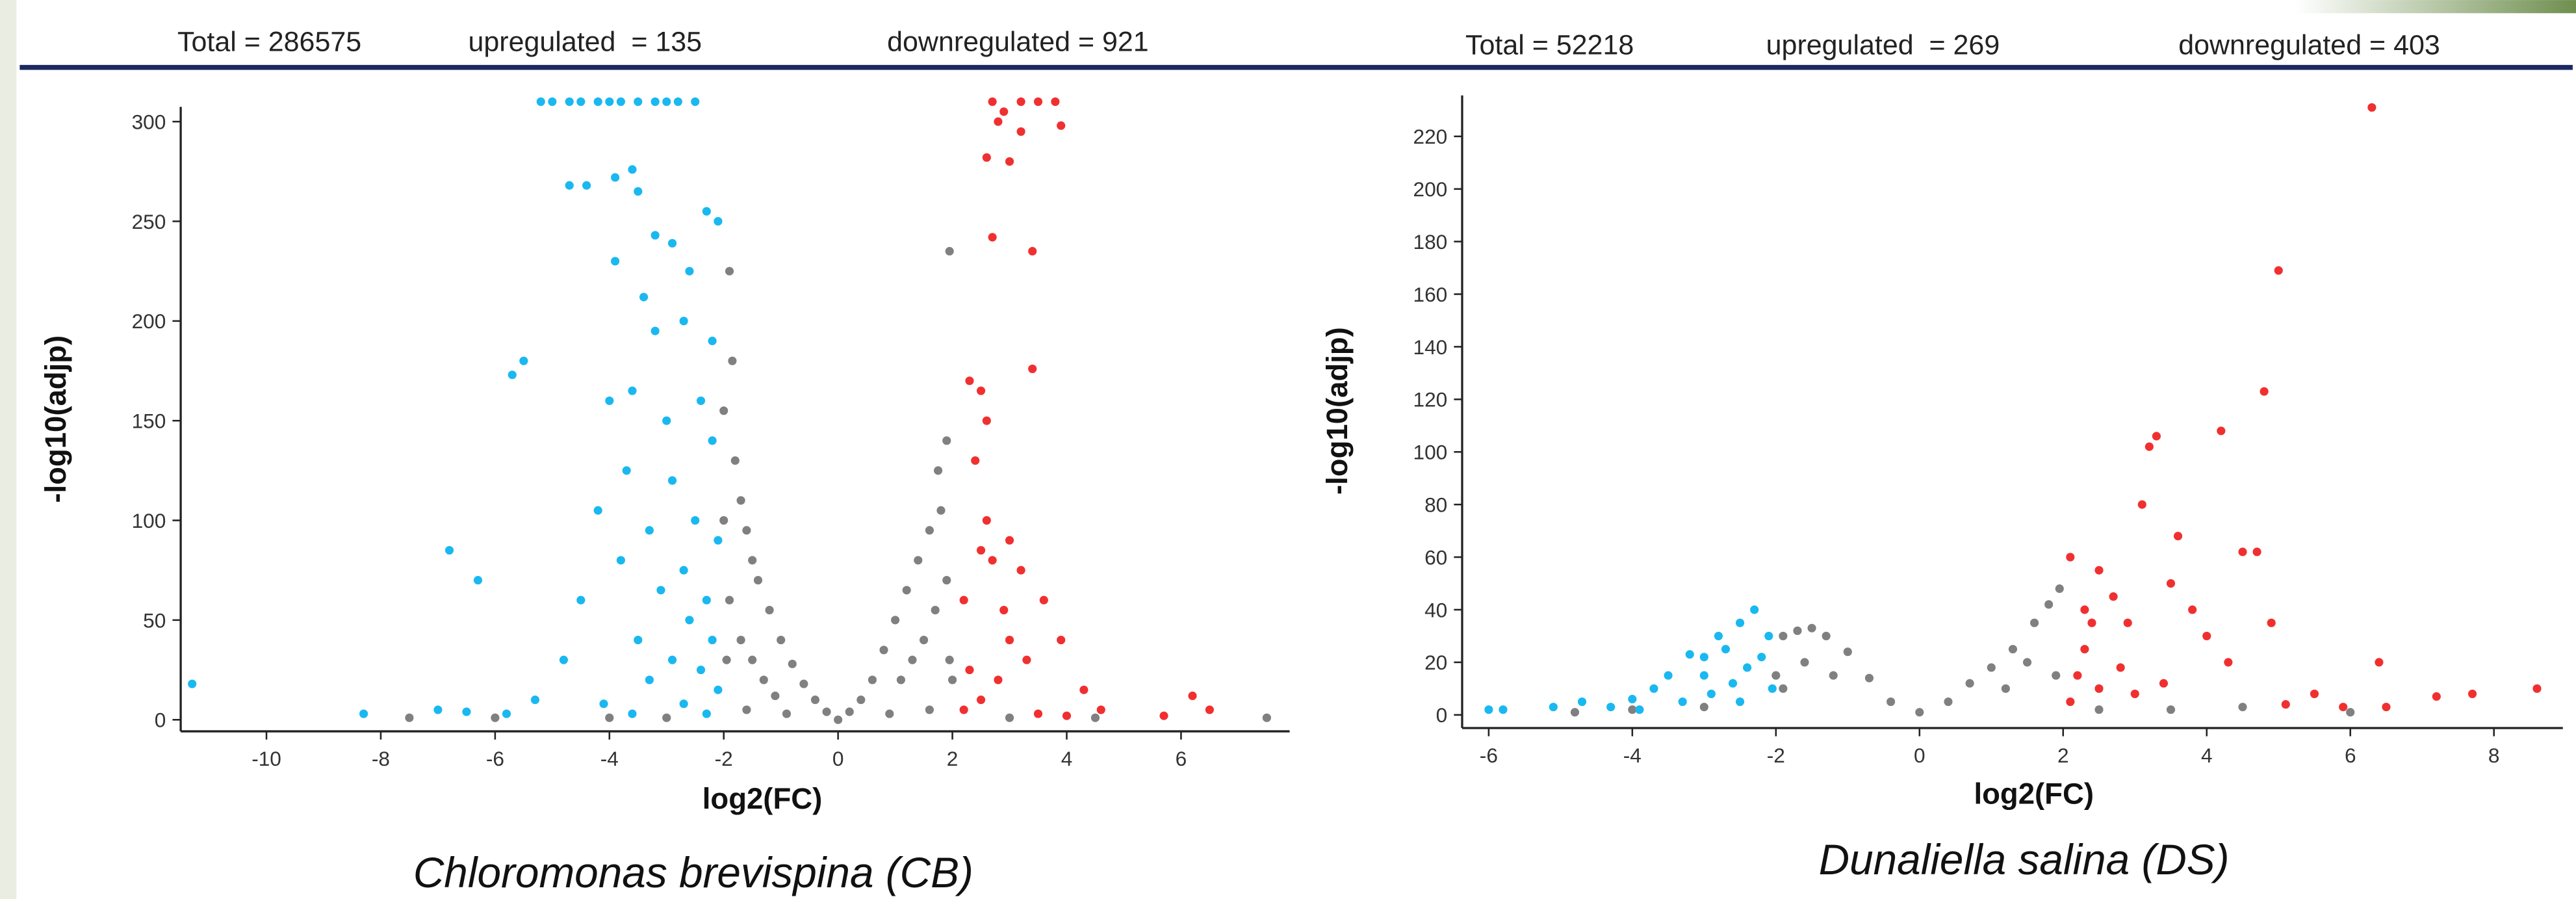 The width and height of the screenshot is (2576, 899). I want to click on x-tick-label: 6, so click(1181, 758).